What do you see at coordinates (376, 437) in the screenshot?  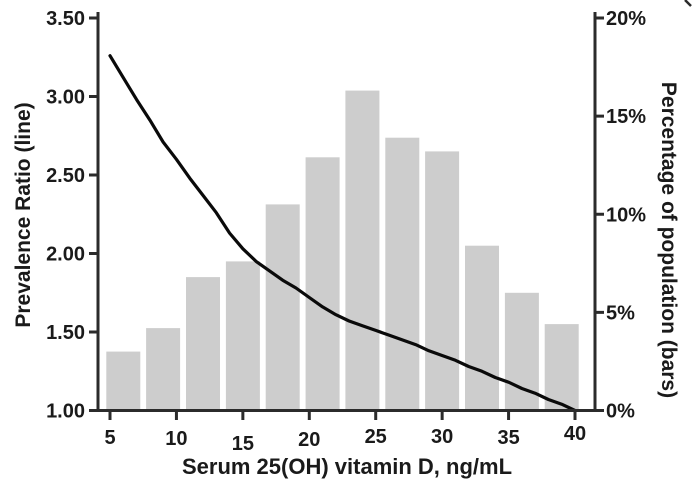 I see `x-tick-label: 25` at bounding box center [376, 437].